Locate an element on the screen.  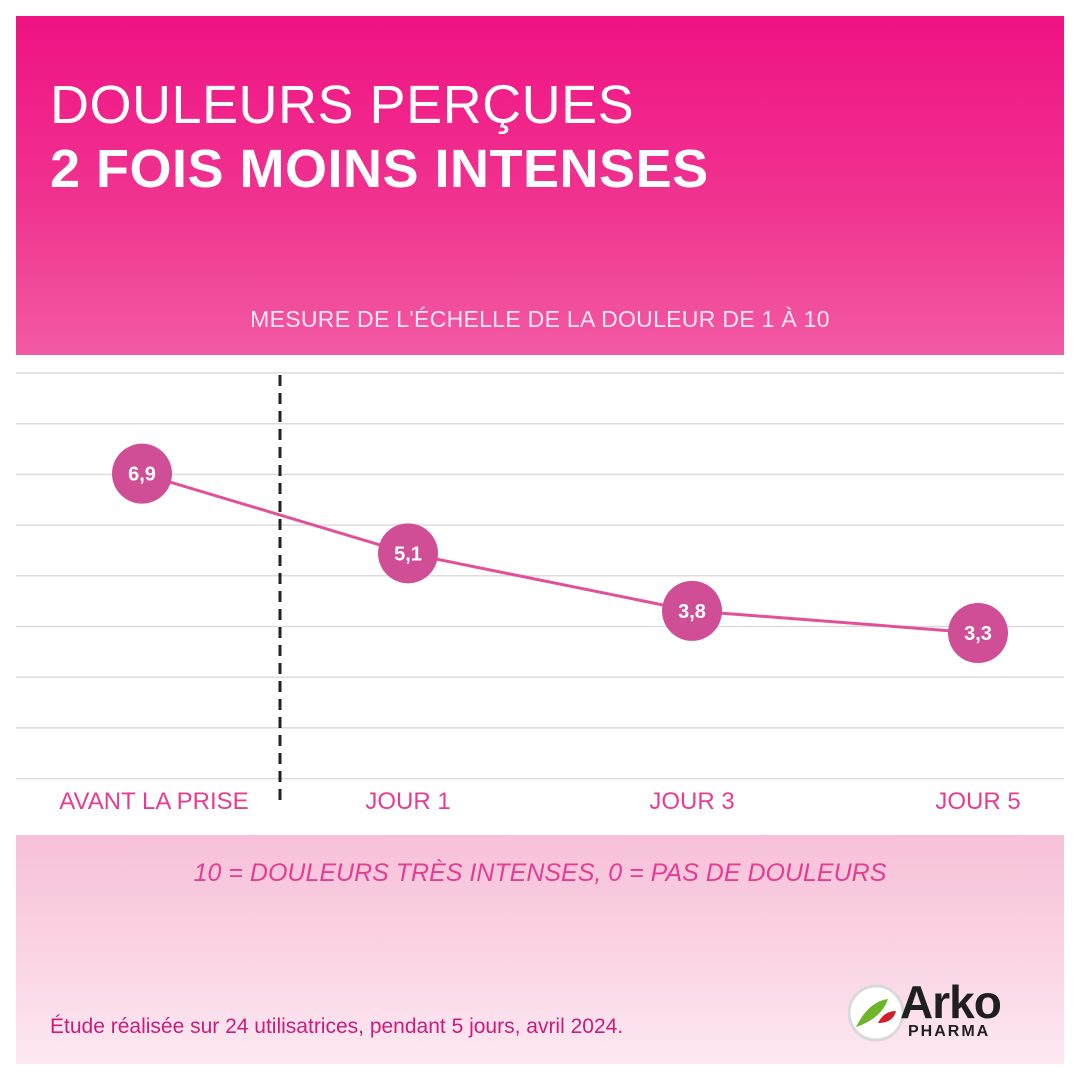
arkopharma-logo: Arko PHARMA is located at coordinates (943, 1013).